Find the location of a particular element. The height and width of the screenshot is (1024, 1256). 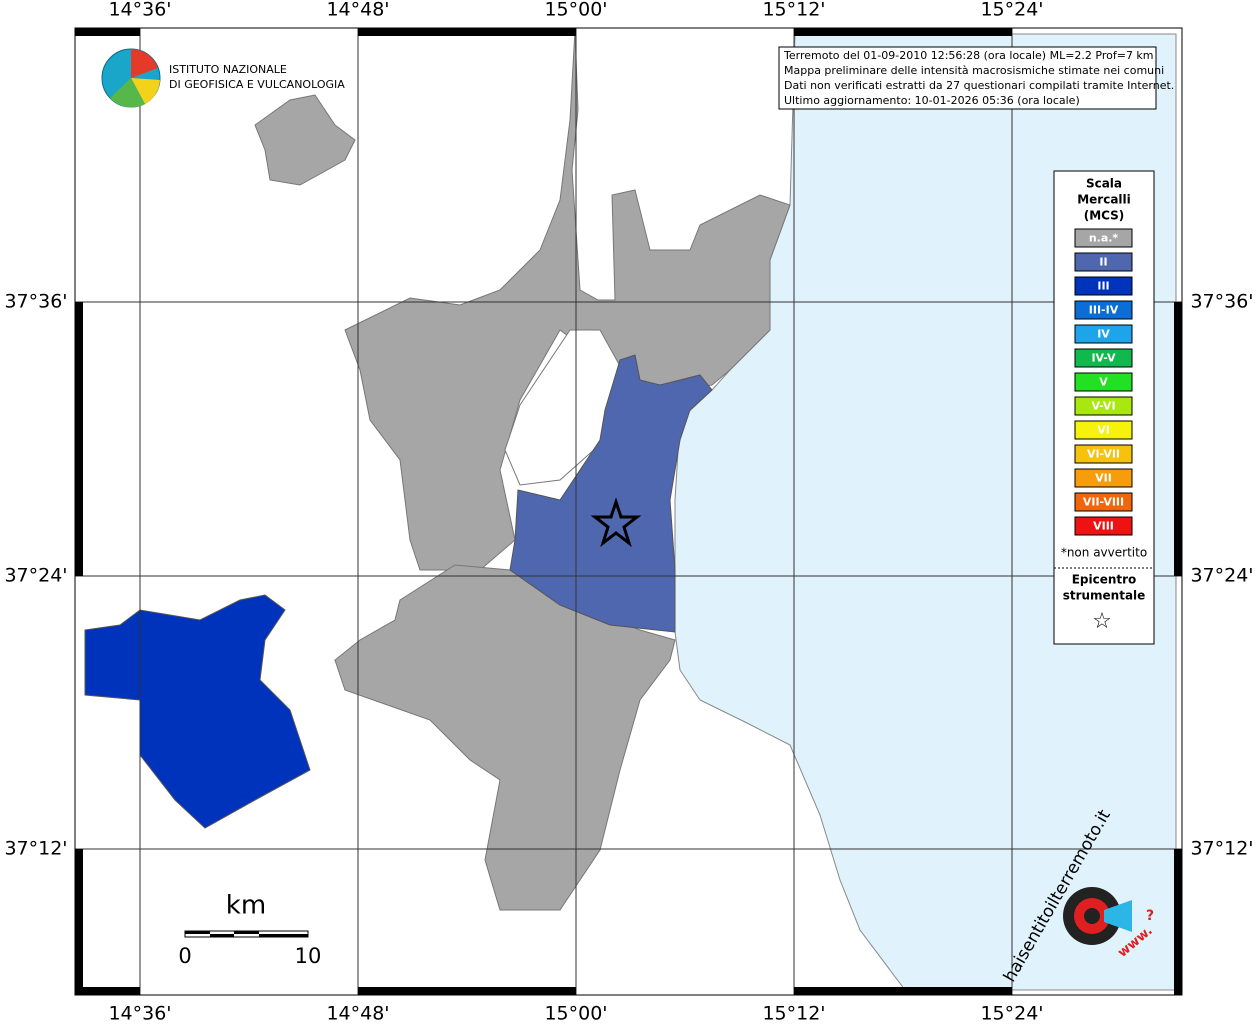

region-ii is located at coordinates (611, 493).